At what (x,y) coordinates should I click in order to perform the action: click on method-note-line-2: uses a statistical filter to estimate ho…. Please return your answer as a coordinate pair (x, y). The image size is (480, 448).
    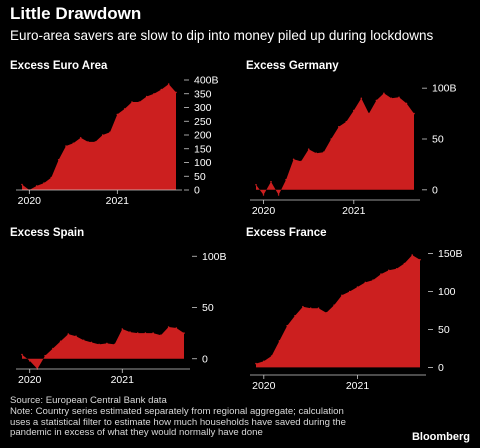
    Looking at the image, I should click on (178, 422).